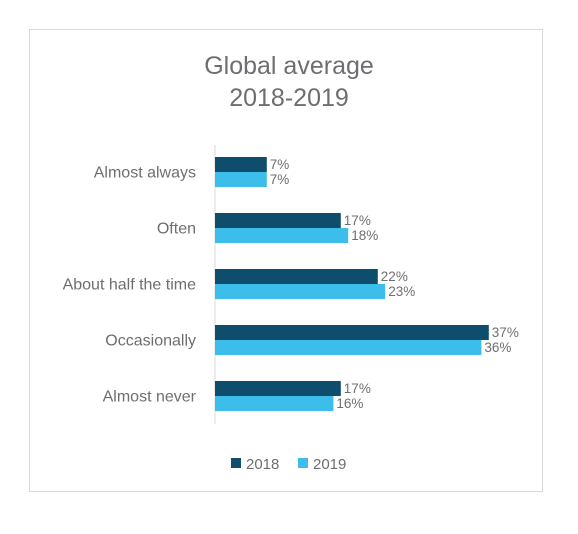  What do you see at coordinates (300, 291) in the screenshot?
I see `bar-2019-about-half-the-time` at bounding box center [300, 291].